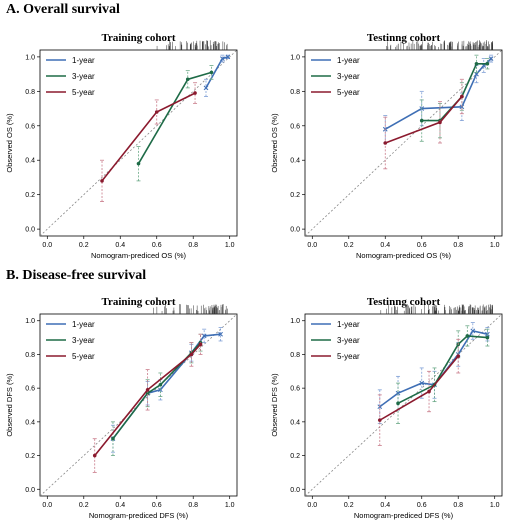 Image resolution: width=530 pixels, height=526 pixels. I want to click on chart-title: Training cohort, so click(138, 302).